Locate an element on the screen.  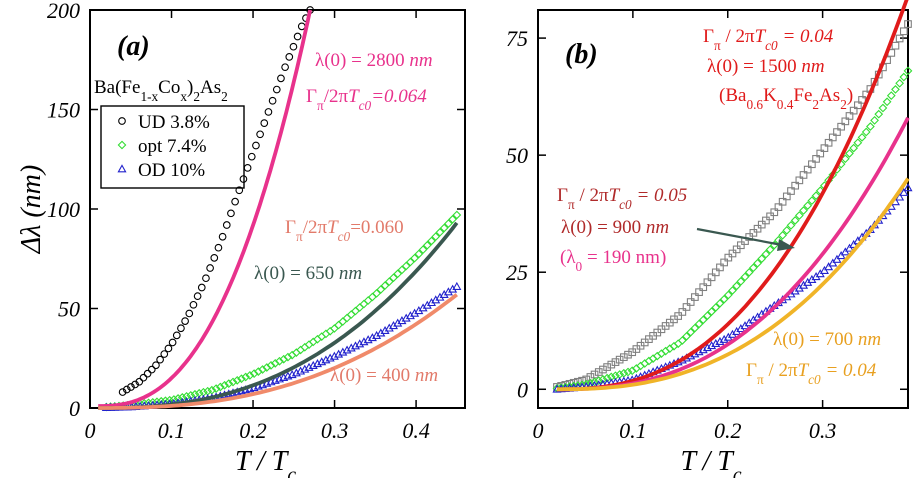
annotation: λ(0) = 400 nm is located at coordinates (384, 375).